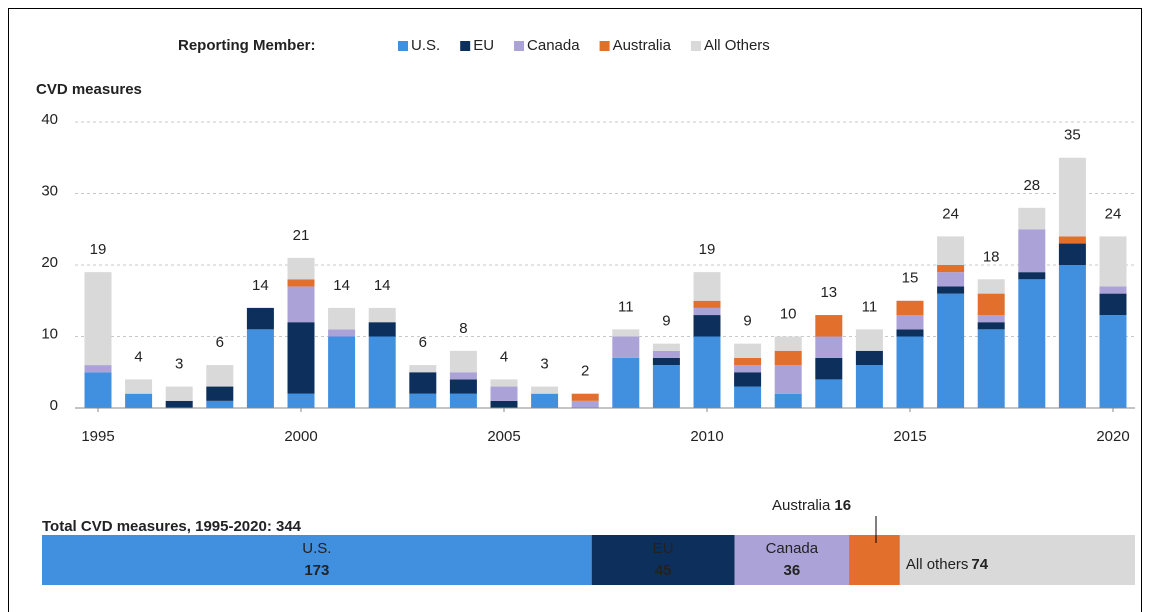 The image size is (1150, 612). What do you see at coordinates (991, 256) in the screenshot?
I see `total-label: 18` at bounding box center [991, 256].